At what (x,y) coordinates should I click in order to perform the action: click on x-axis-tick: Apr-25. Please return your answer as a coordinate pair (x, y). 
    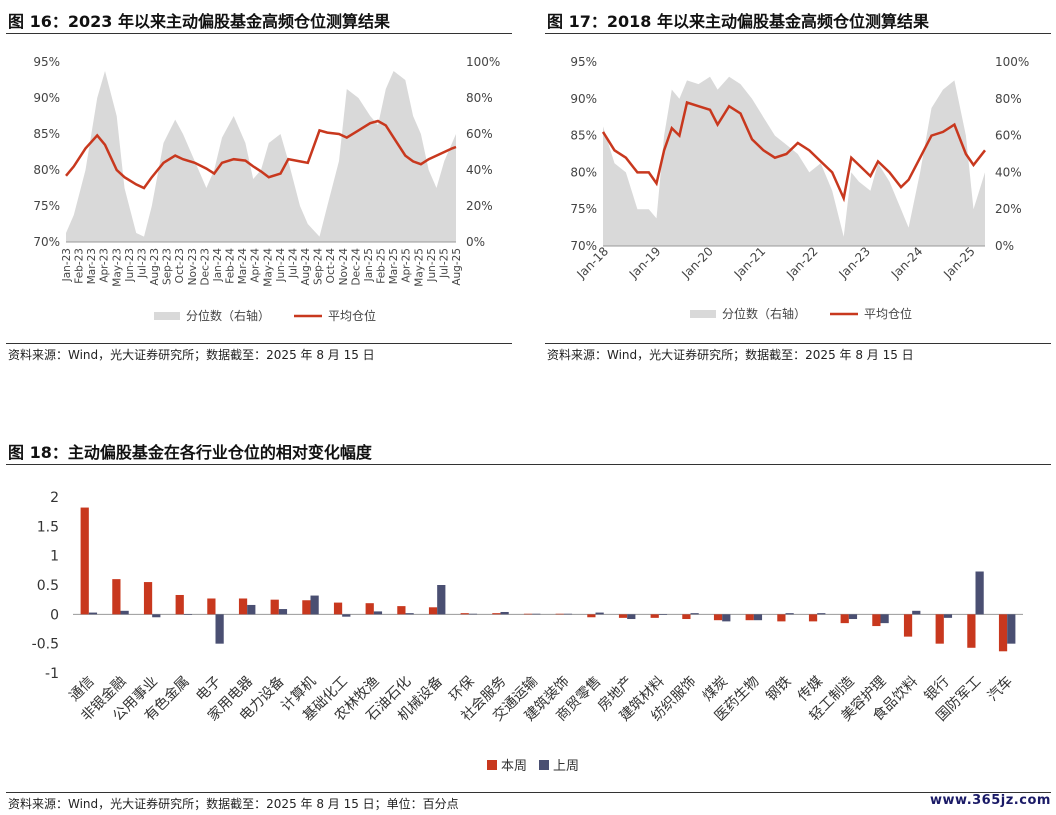
    Looking at the image, I should click on (407, 265).